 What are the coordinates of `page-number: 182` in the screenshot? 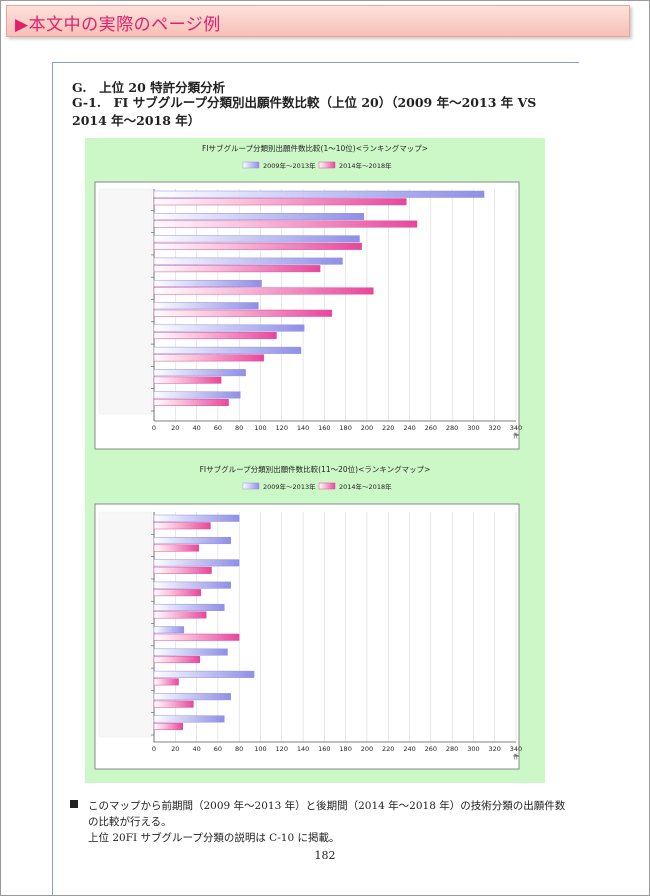 It's located at (325, 855).